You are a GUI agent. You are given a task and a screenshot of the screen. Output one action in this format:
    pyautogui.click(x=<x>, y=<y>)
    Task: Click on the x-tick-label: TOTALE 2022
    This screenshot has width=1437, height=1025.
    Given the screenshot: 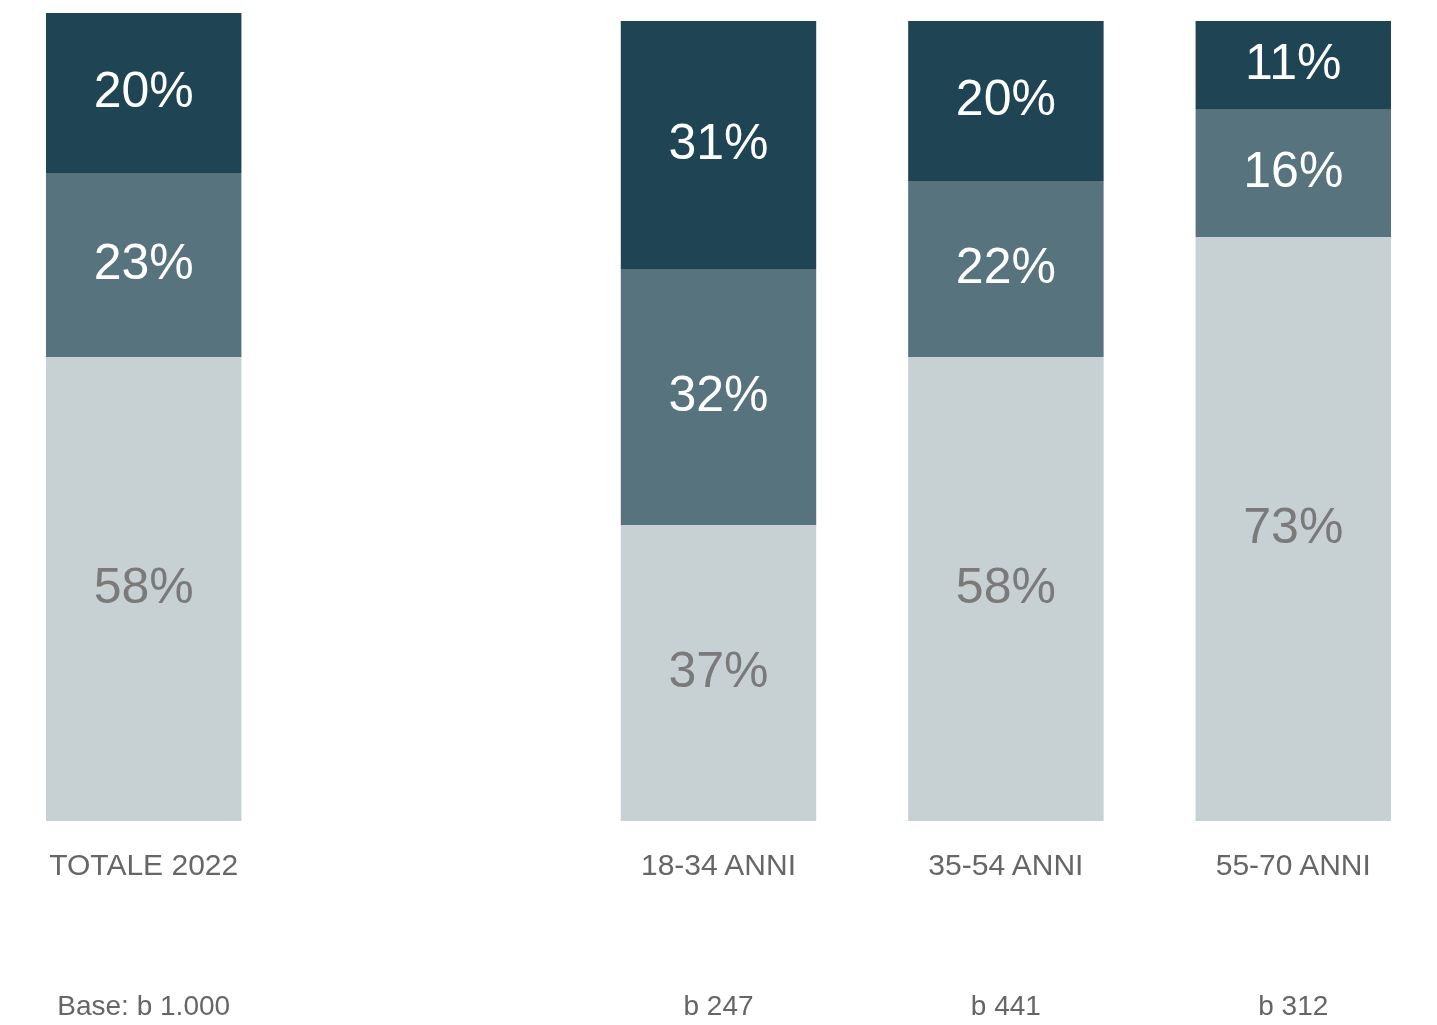 What is the action you would take?
    pyautogui.click(x=144, y=865)
    